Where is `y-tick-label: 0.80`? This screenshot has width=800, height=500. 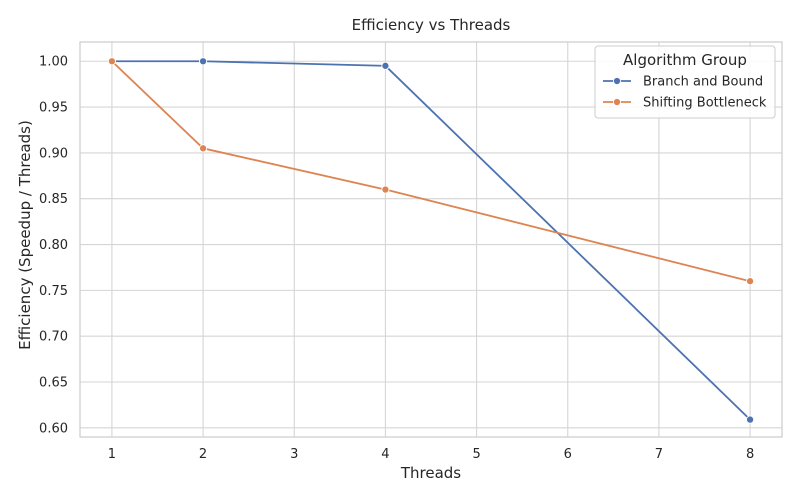
y-tick-label: 0.80 is located at coordinates (53, 245).